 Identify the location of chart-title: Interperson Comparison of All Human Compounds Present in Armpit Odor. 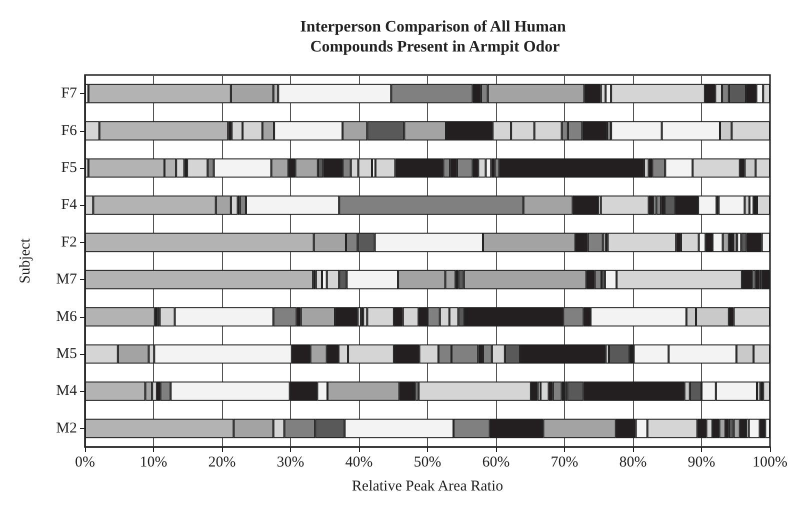
(435, 37).